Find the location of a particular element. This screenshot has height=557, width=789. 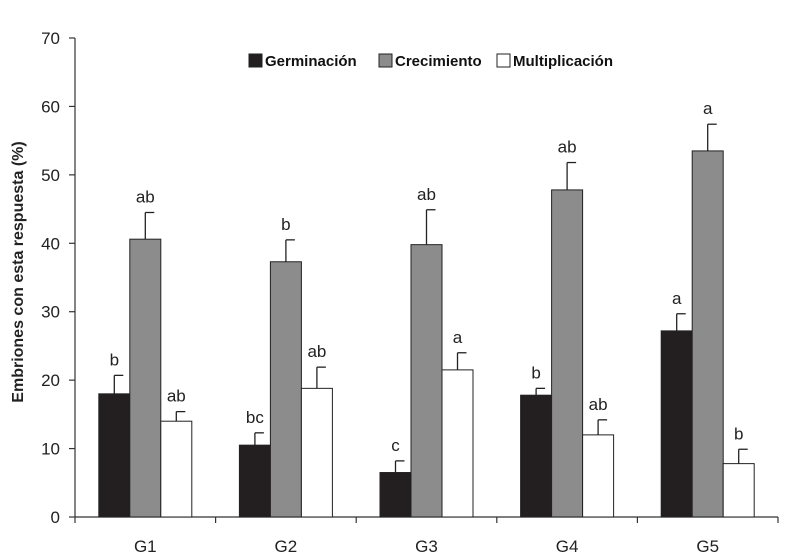

x-tick-label: G2 is located at coordinates (286, 546).